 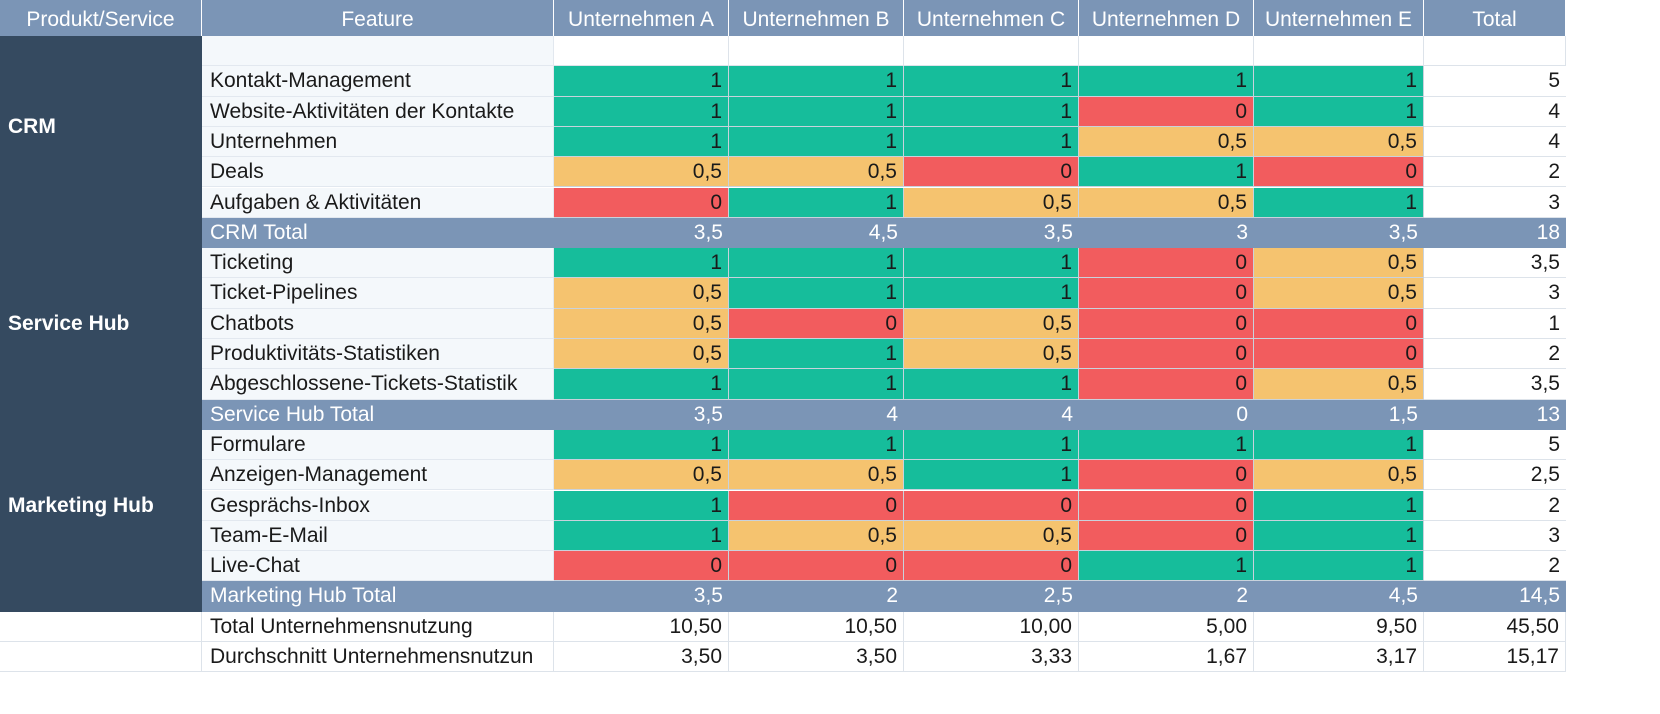 What do you see at coordinates (378, 172) in the screenshot?
I see `feature-name: Deals` at bounding box center [378, 172].